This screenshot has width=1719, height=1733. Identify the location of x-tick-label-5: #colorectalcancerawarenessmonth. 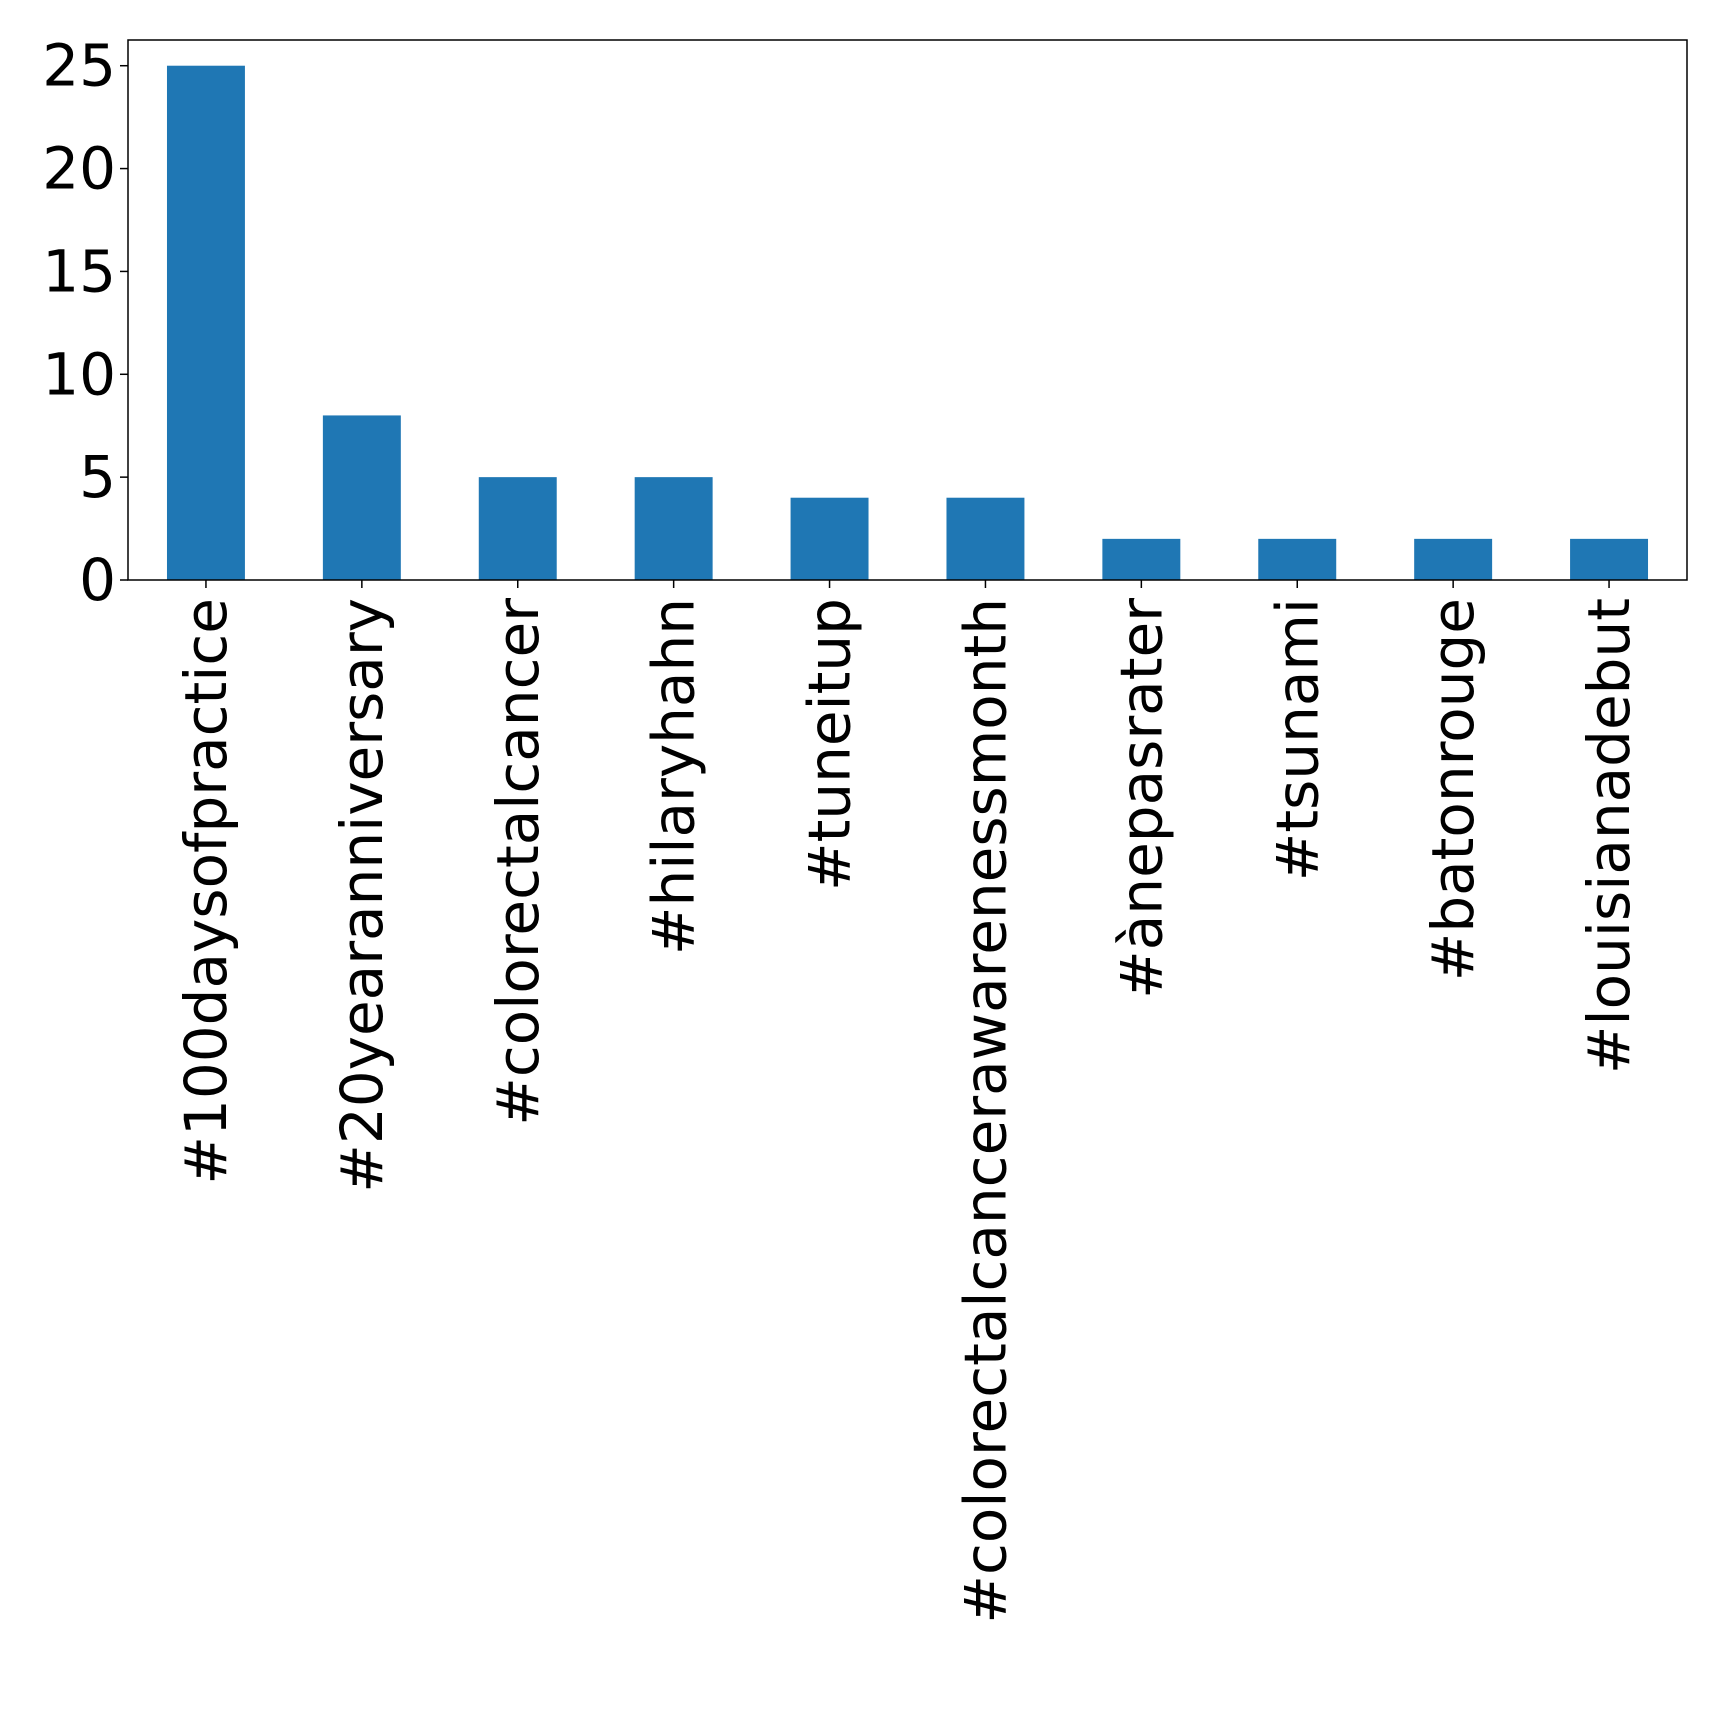
(985, 1111).